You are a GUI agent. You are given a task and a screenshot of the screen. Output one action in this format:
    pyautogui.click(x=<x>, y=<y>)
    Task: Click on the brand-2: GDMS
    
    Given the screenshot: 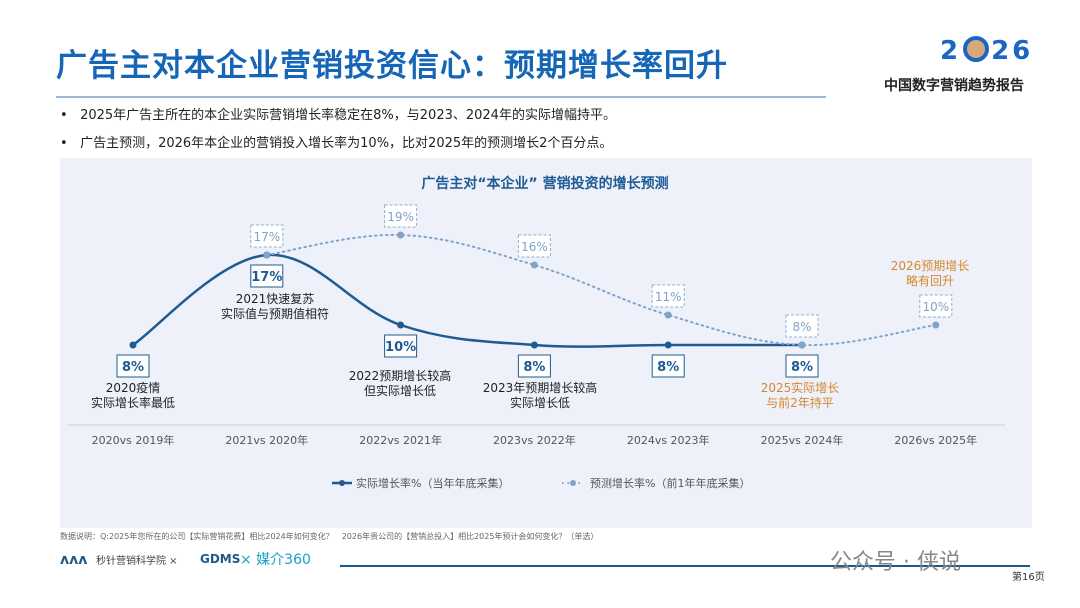 What is the action you would take?
    pyautogui.click(x=220, y=559)
    